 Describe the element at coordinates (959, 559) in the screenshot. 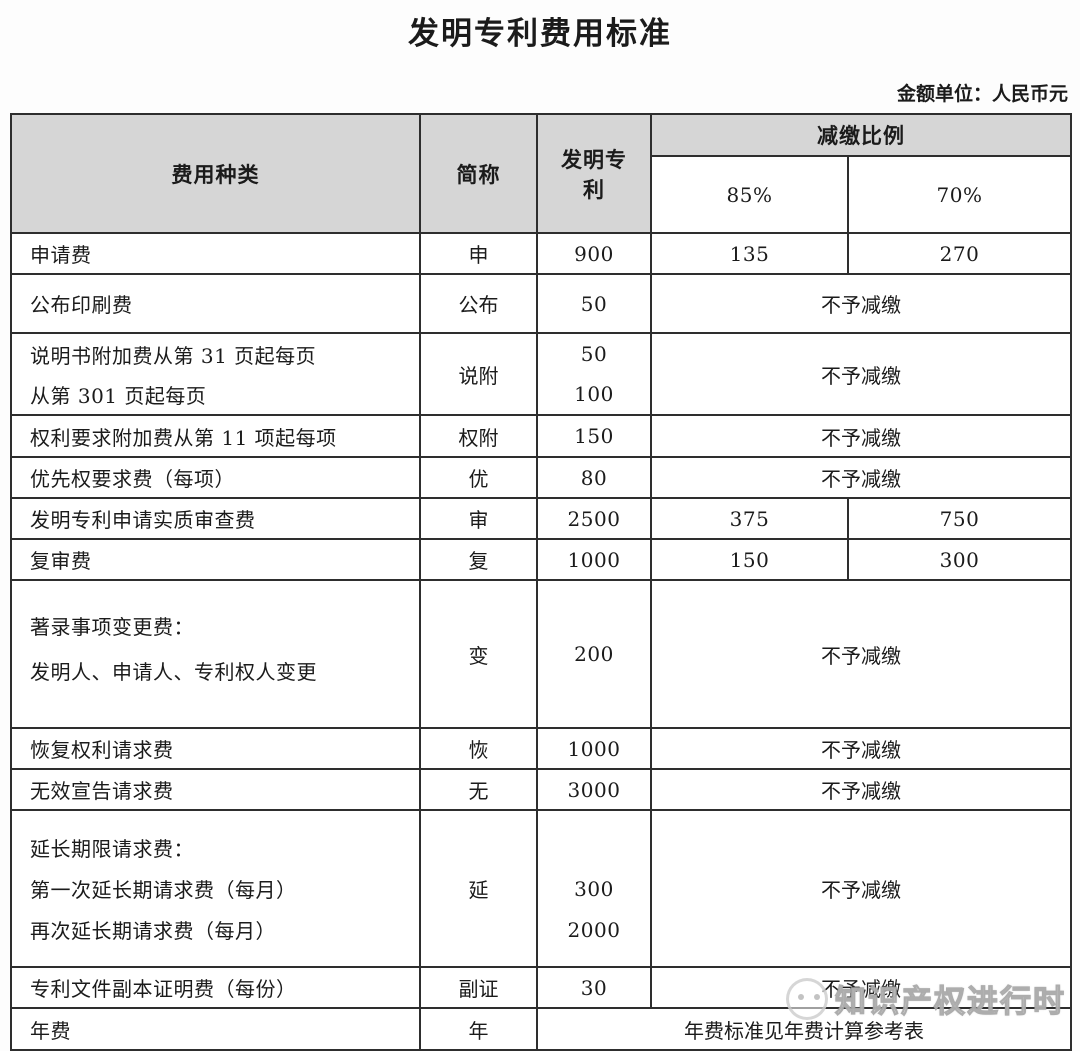

I see `reduction-70-cell: 300` at that location.